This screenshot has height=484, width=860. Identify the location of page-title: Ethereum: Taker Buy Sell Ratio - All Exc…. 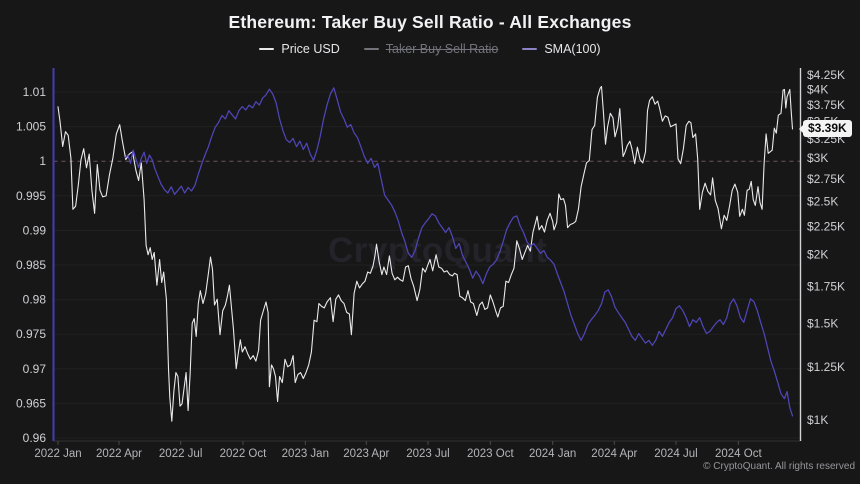
(430, 22).